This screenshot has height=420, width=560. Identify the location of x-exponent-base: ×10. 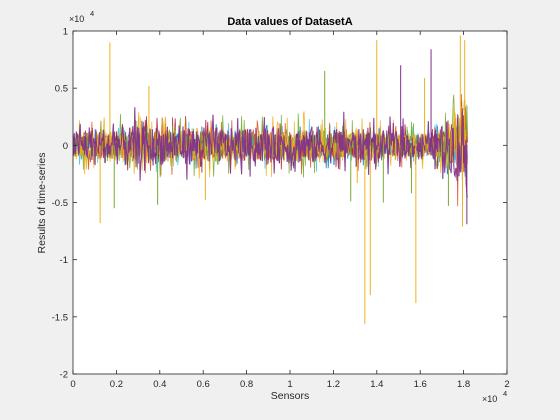
(489, 399).